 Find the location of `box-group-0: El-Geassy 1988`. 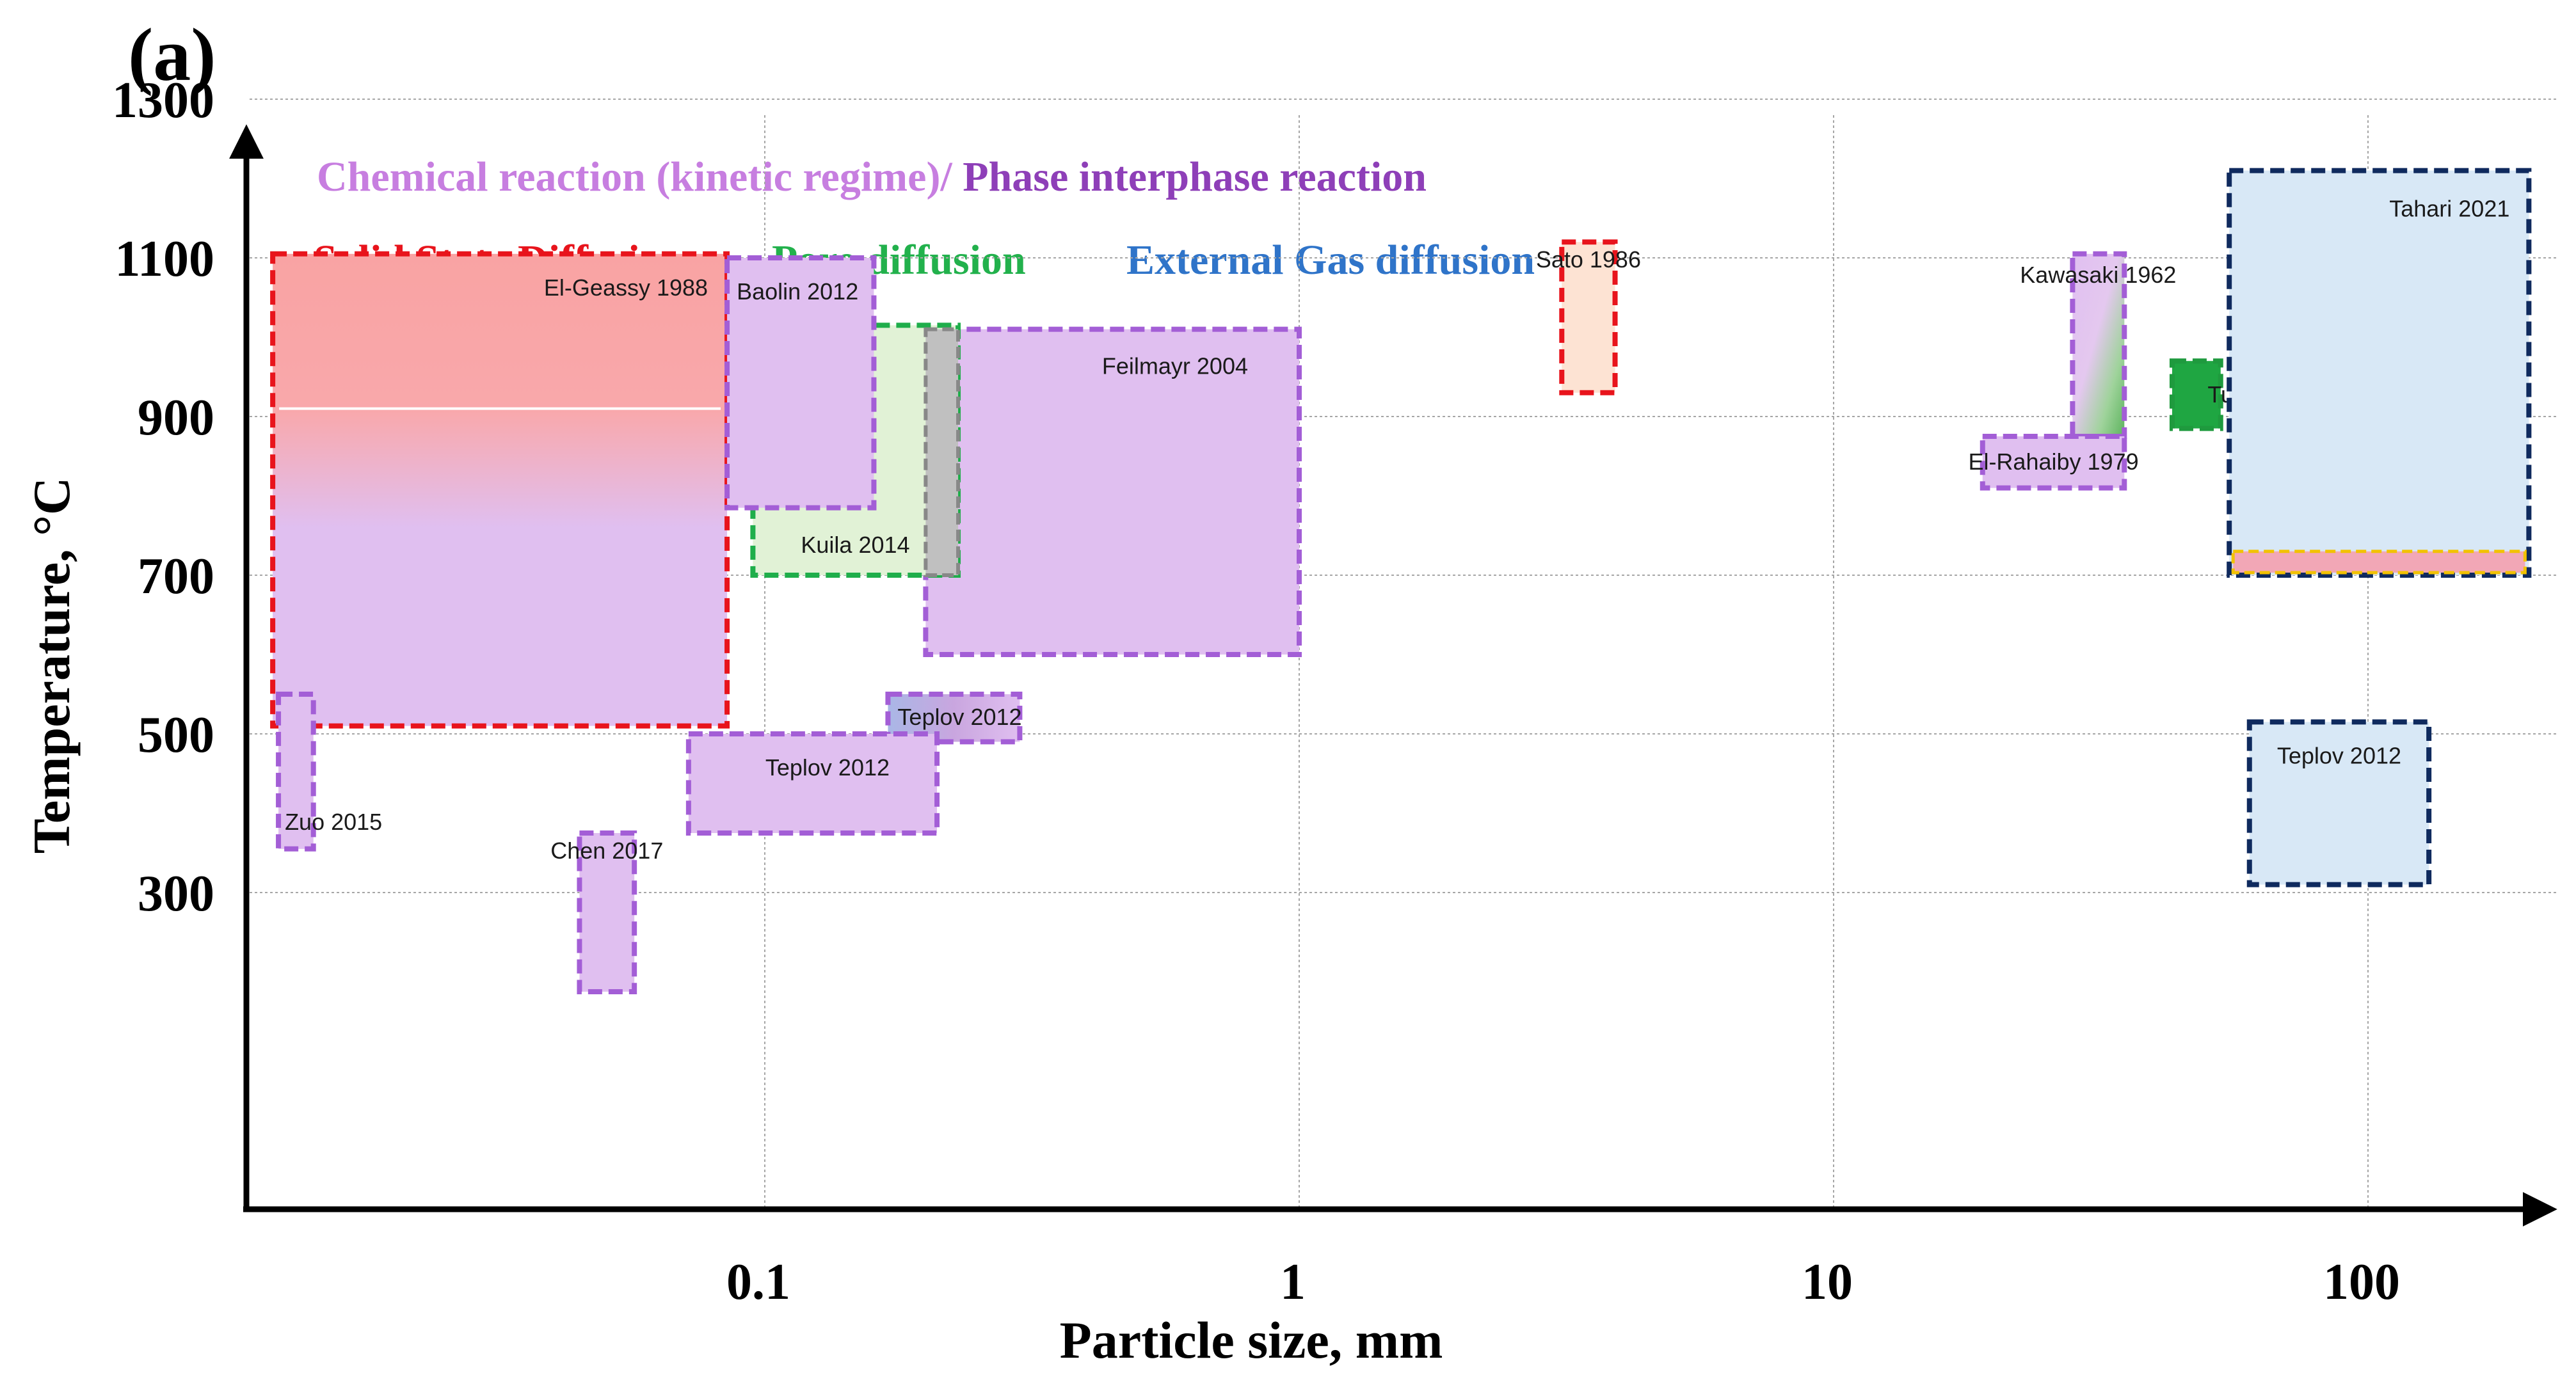

box-group-0: El-Geassy 1988 is located at coordinates (500, 490).